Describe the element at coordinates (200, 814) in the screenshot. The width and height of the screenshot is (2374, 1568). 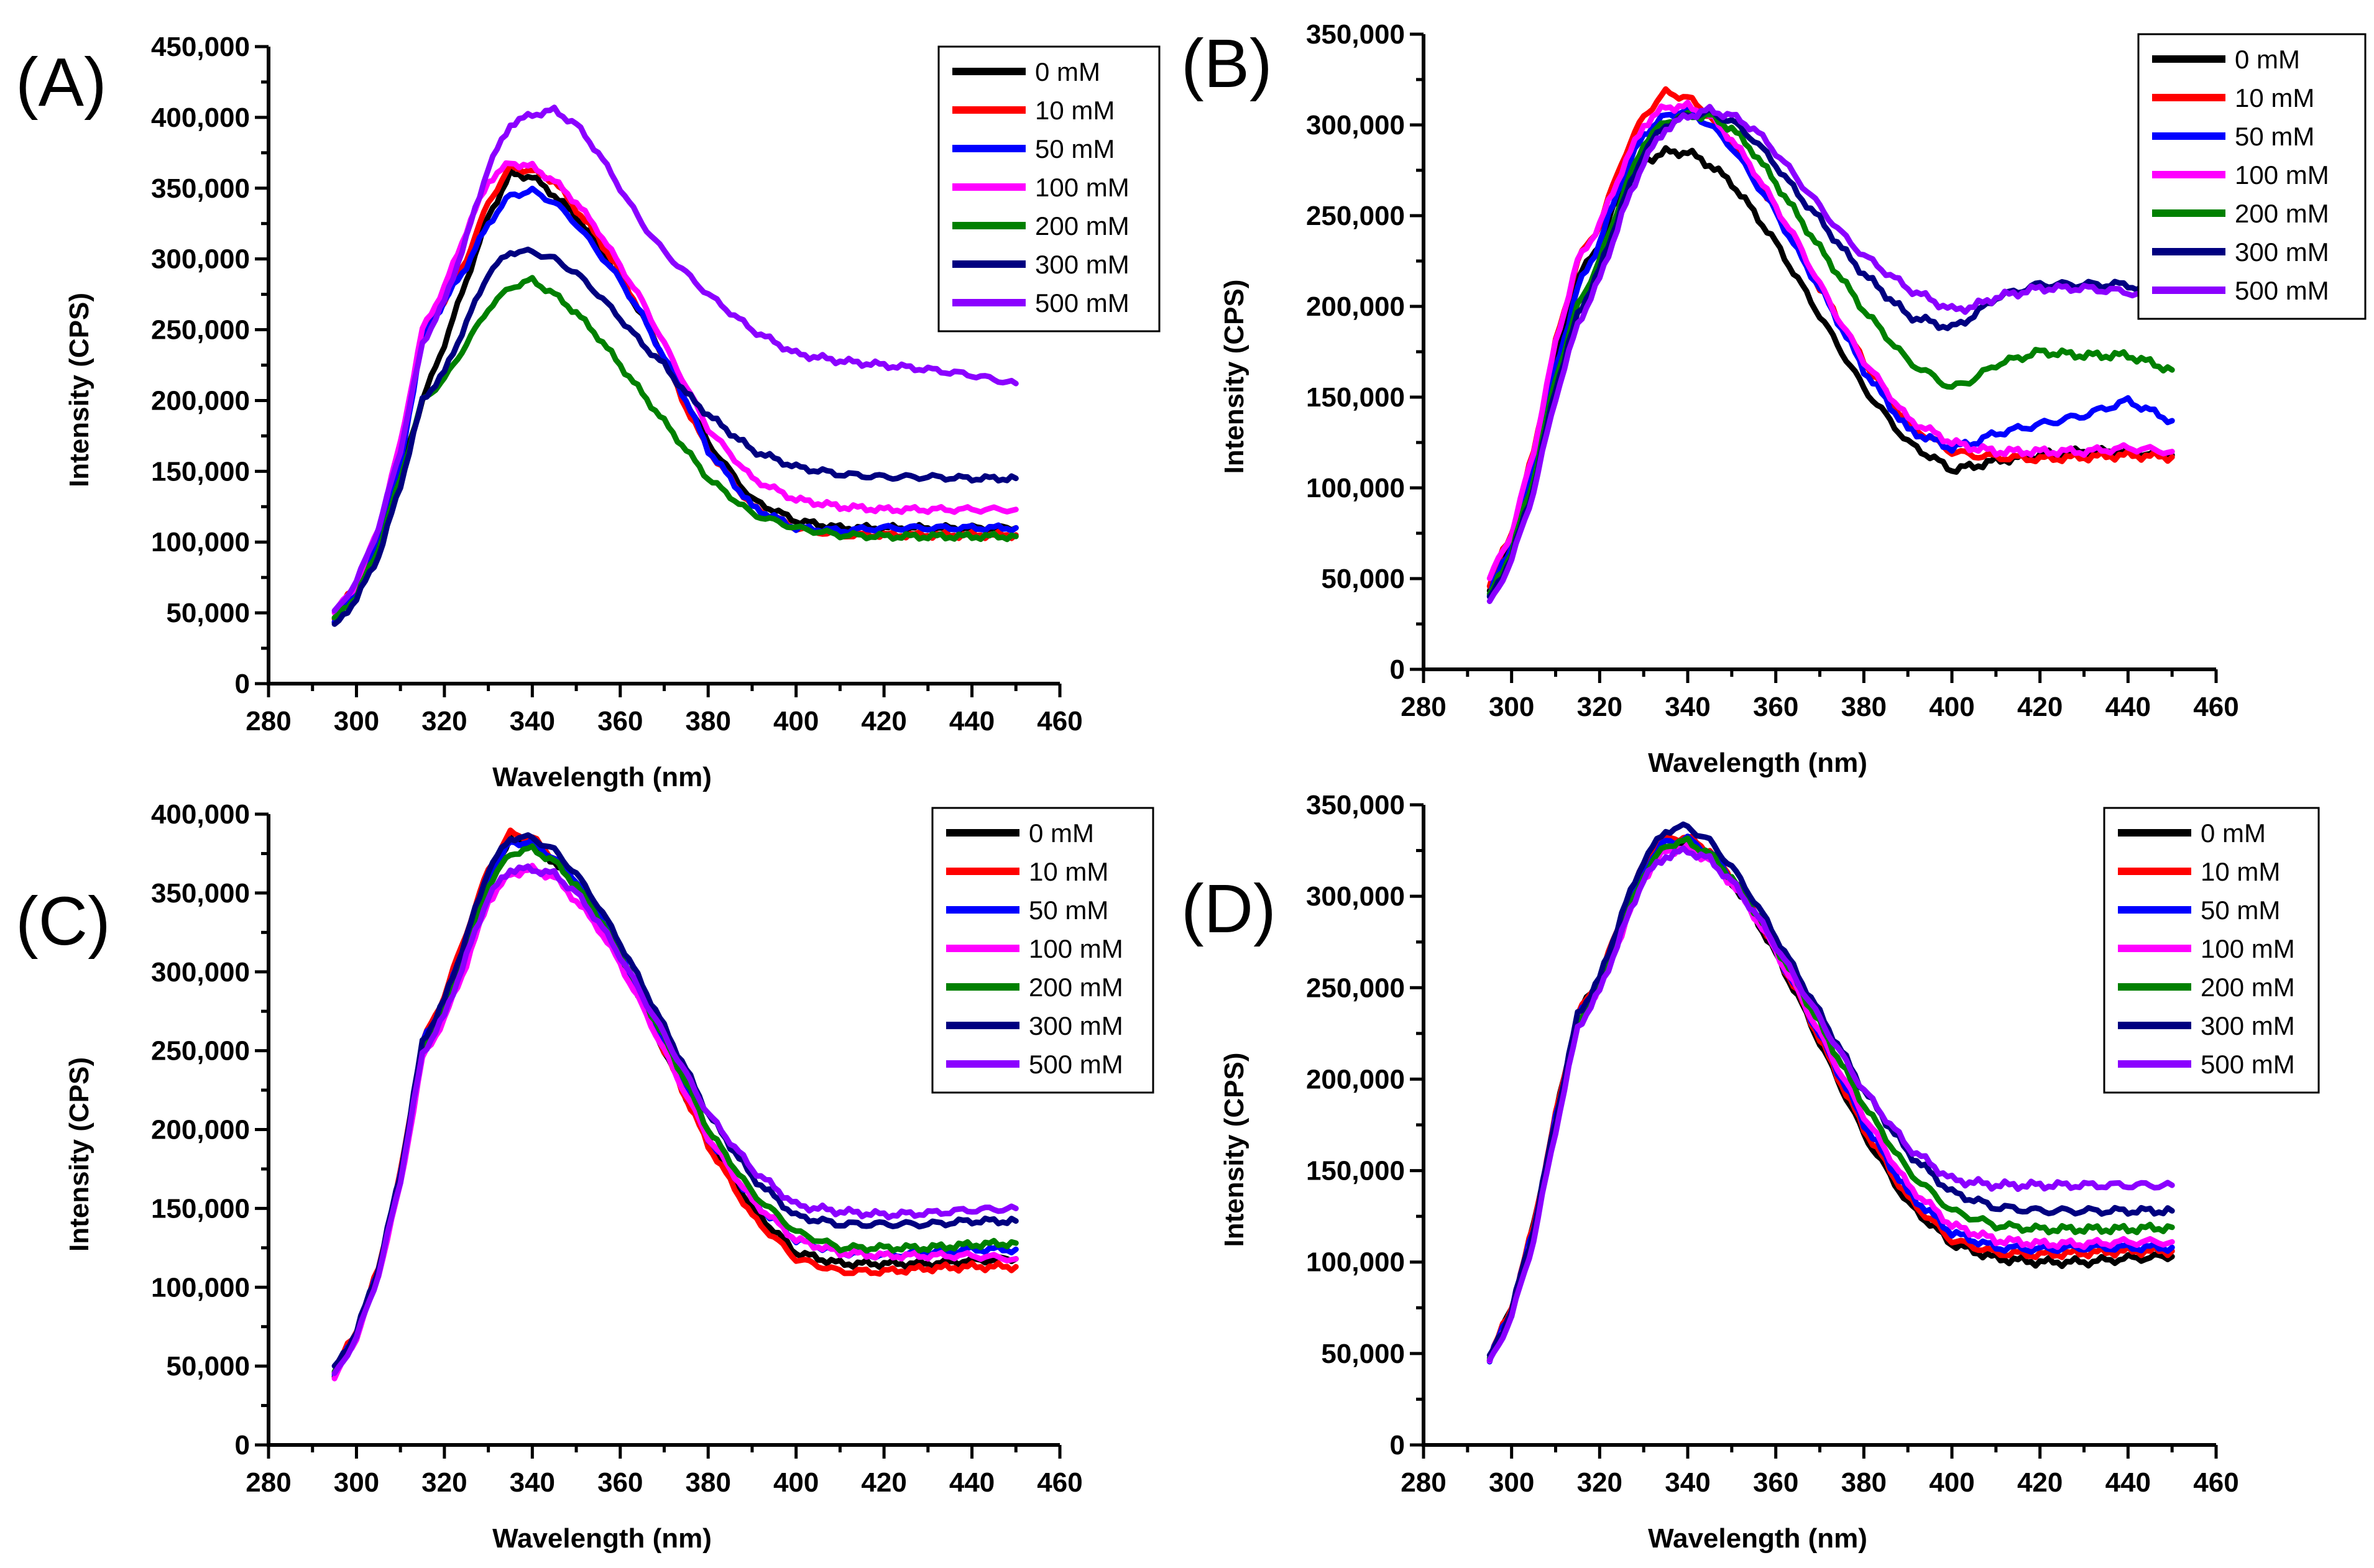
I see `y-tick-label: 400,000` at that location.